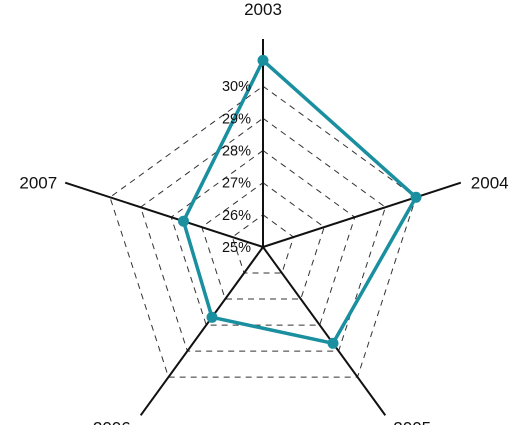 This screenshot has height=425, width=520. What do you see at coordinates (416, 197) in the screenshot?
I see `data-point-2004` at bounding box center [416, 197].